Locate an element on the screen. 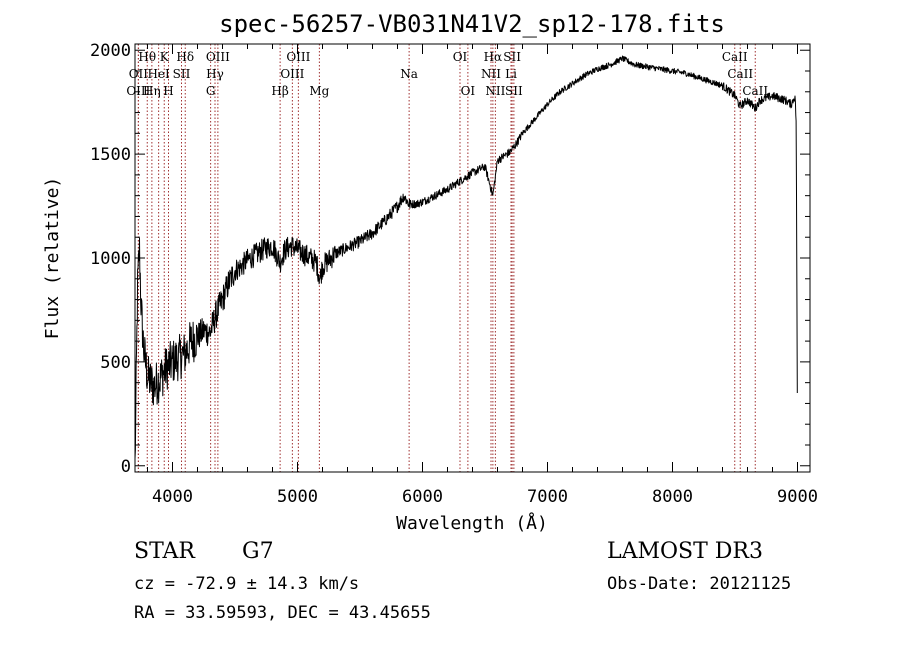 Image resolution: width=900 pixels, height=649 pixels. spectral-line-label: Hα is located at coordinates (493, 57).